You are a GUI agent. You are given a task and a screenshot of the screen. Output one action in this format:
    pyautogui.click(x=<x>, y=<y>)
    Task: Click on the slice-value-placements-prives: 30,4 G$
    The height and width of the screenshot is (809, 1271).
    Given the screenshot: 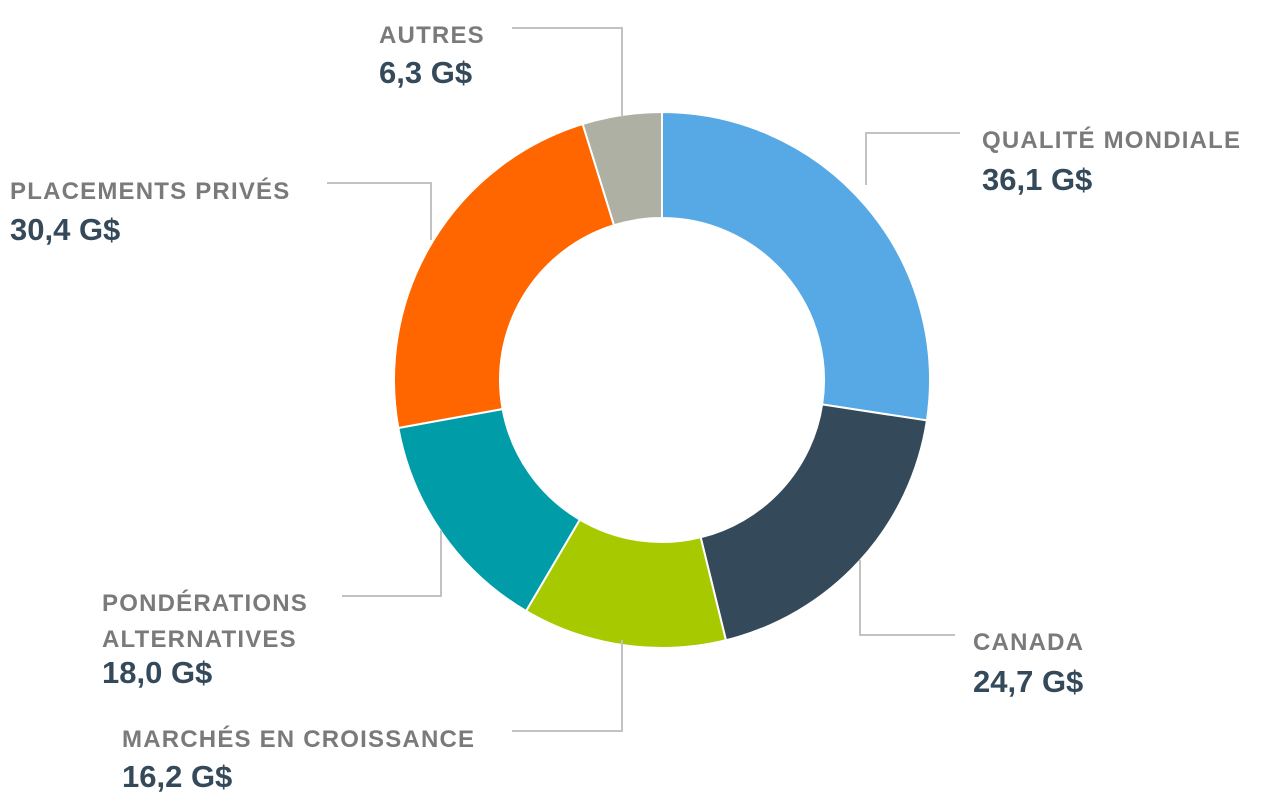 What is the action you would take?
    pyautogui.click(x=65, y=229)
    